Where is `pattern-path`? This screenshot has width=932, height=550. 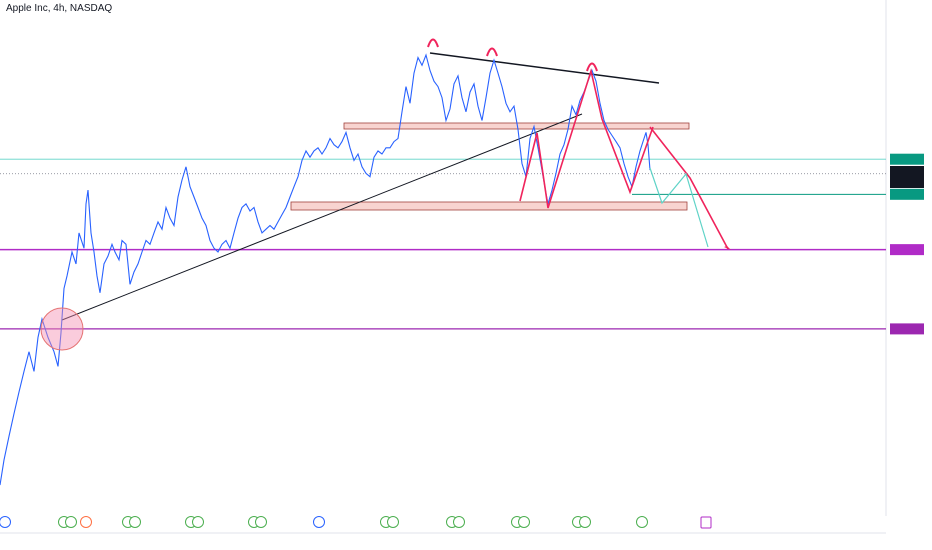 pattern-path is located at coordinates (586, 138).